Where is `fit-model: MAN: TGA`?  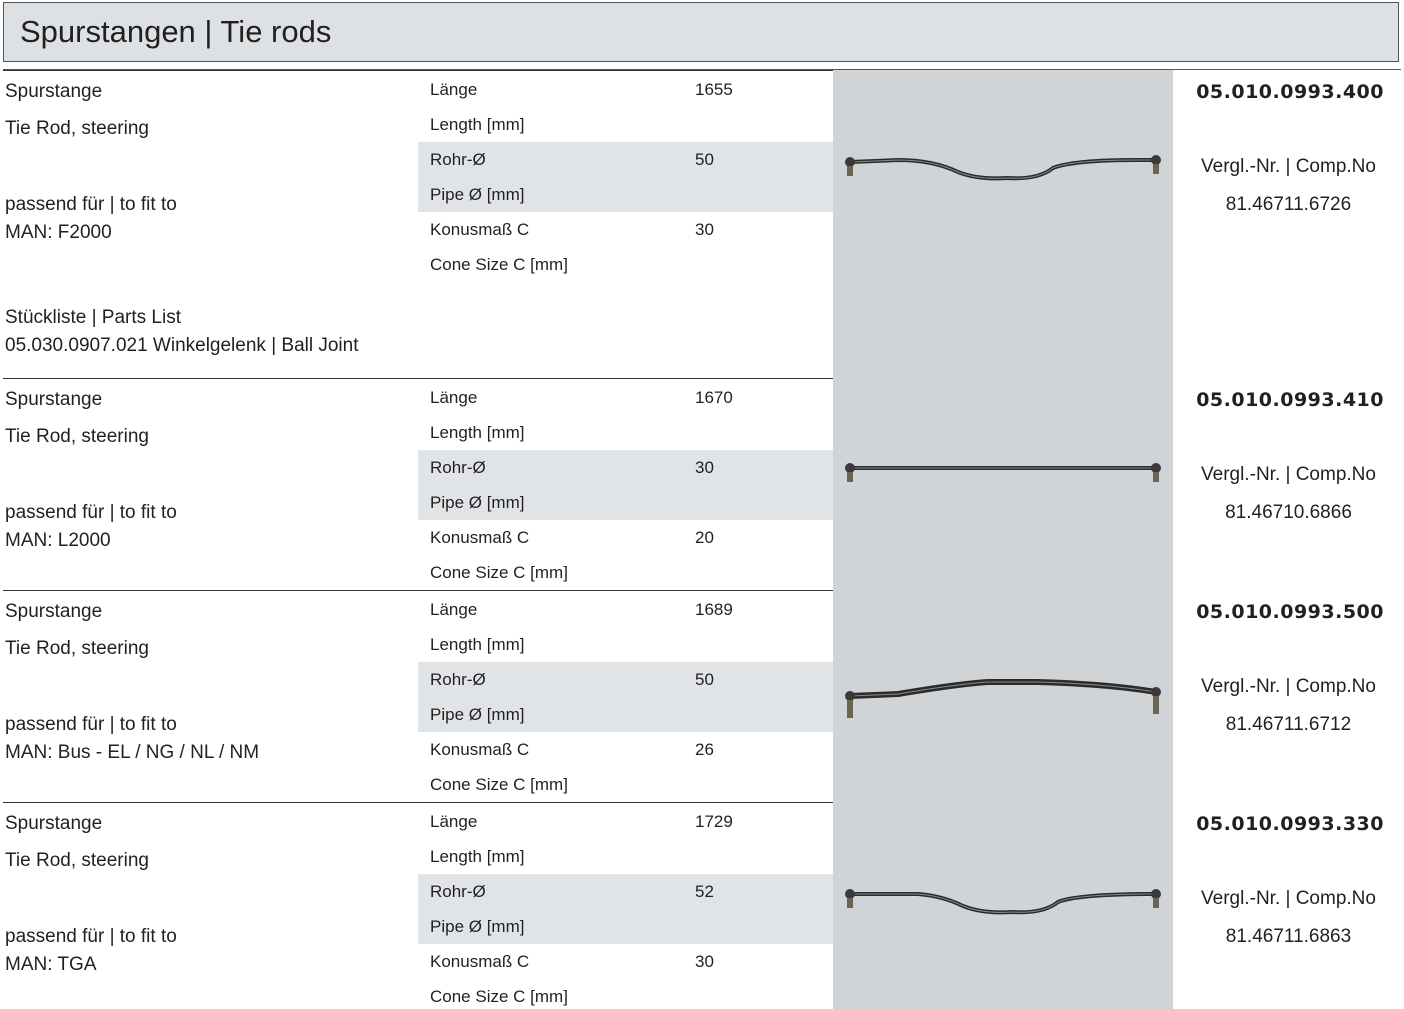
fit-model: MAN: TGA is located at coordinates (51, 964).